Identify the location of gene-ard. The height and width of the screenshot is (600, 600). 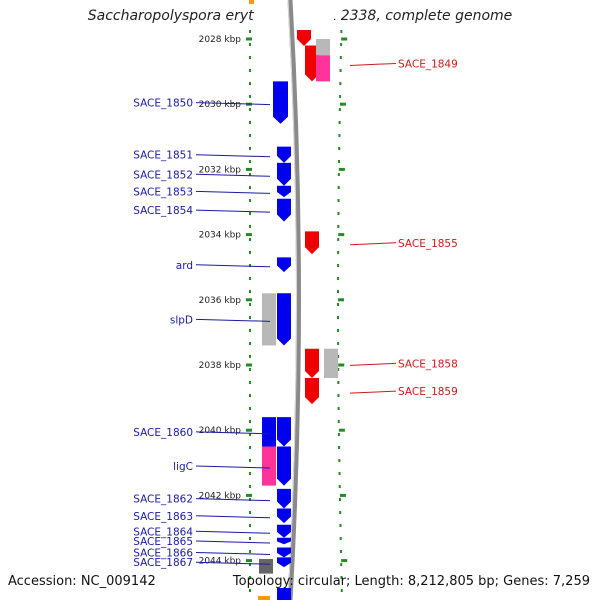
(284, 265).